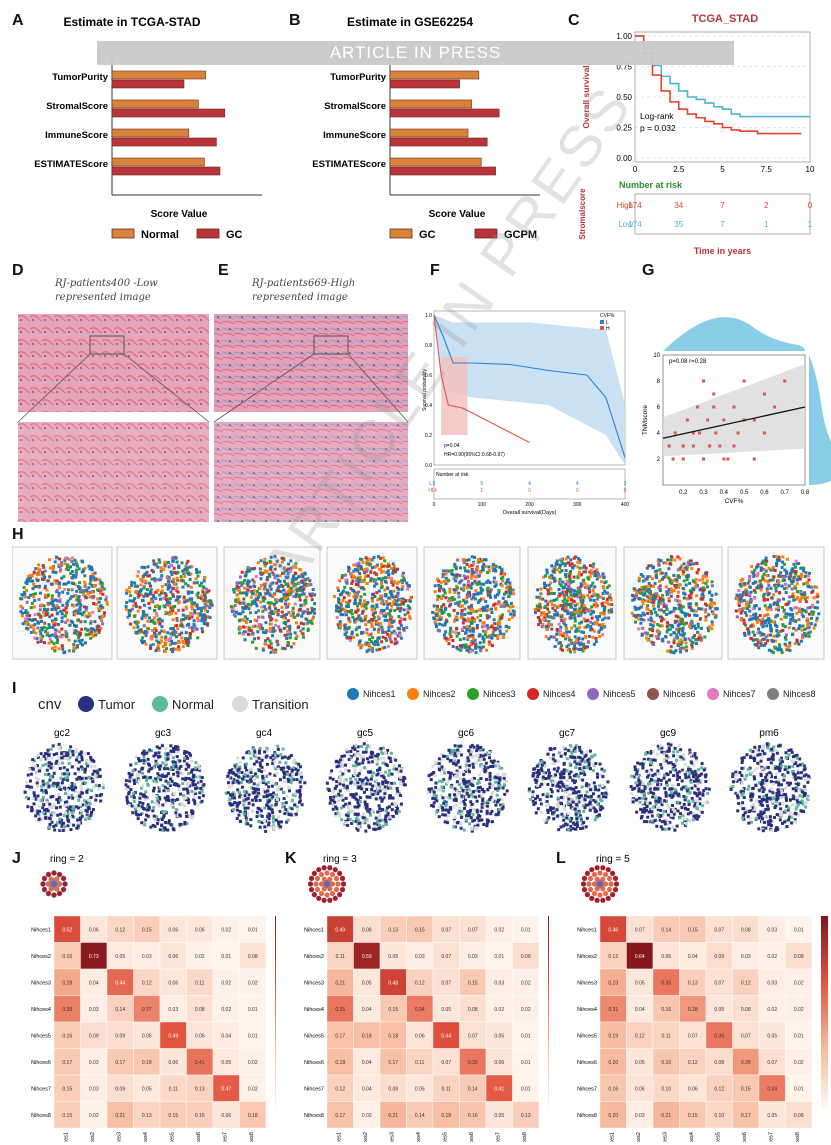 Image resolution: width=831 pixels, height=1145 pixels. Describe the element at coordinates (657, 116) in the screenshot. I see `chart-c-annotation-logrank: Log-rank` at that location.